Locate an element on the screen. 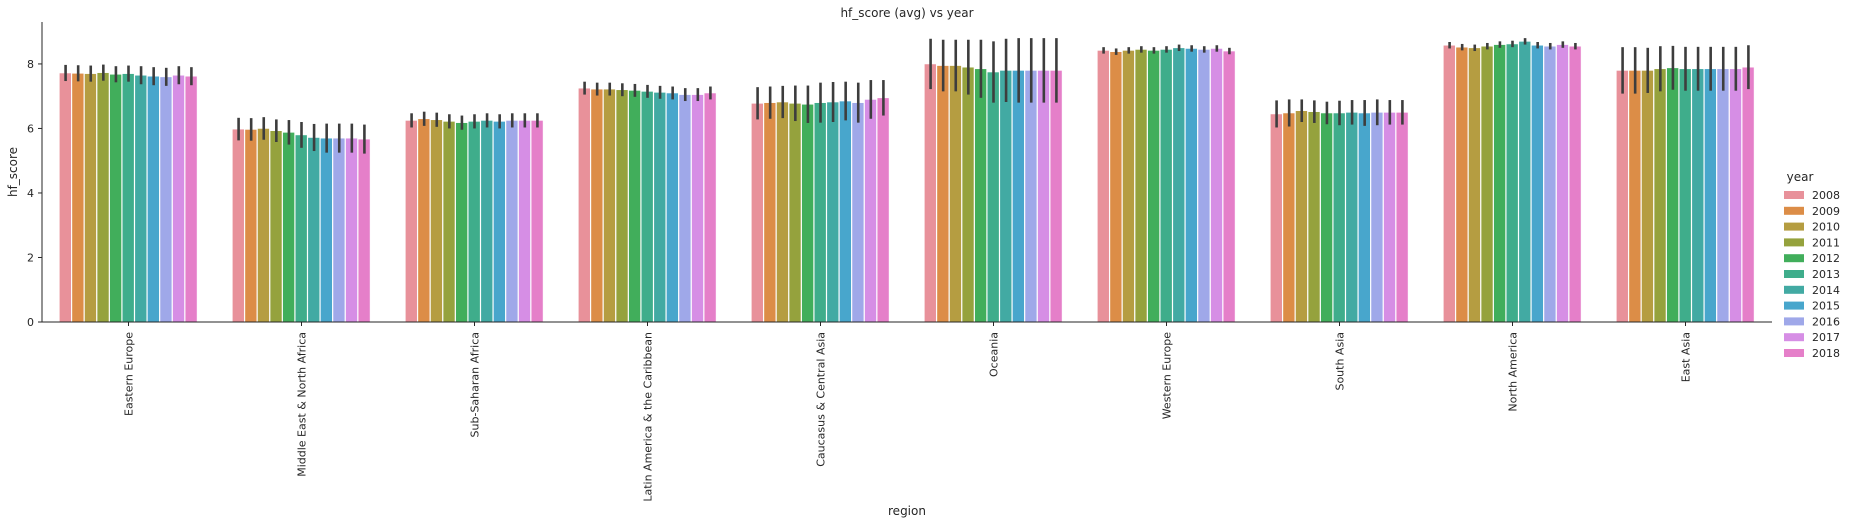 The height and width of the screenshot is (525, 1861). legend-swatch-2011 is located at coordinates (1794, 242).